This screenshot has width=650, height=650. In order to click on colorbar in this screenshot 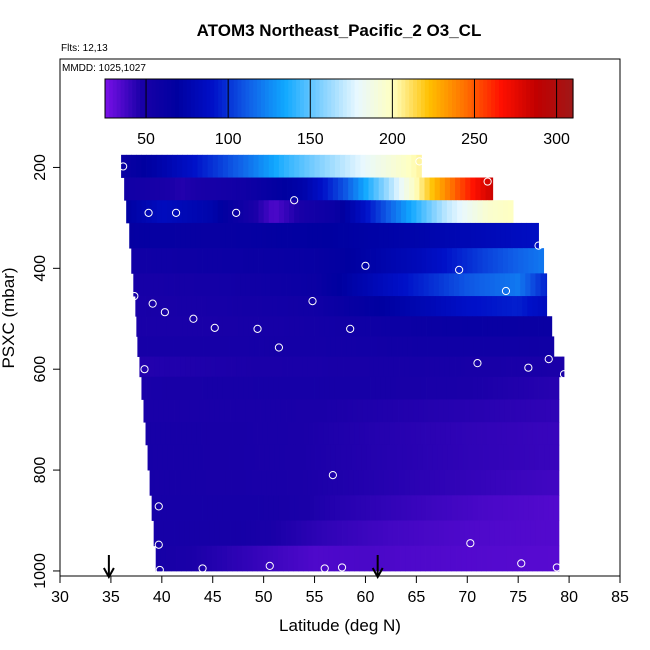, I will do `click(339, 98)`.